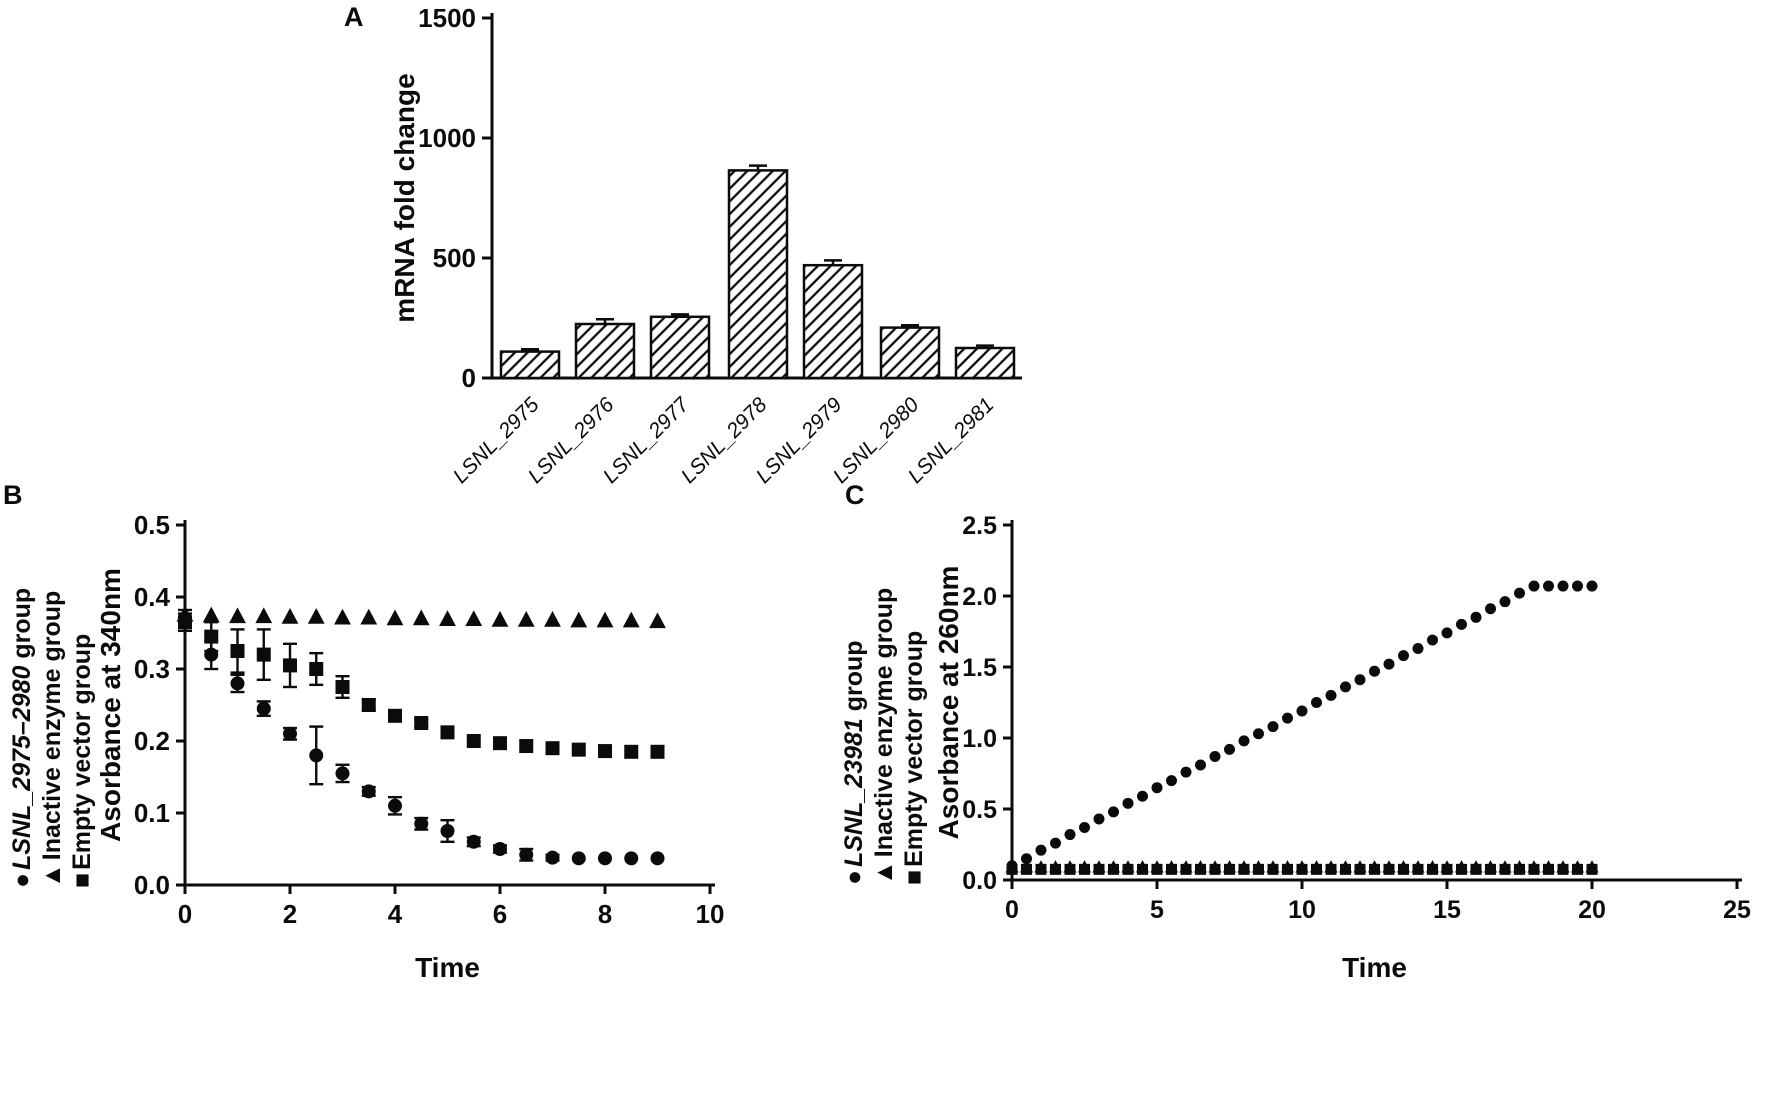 Image resolution: width=1772 pixels, height=1098 pixels. What do you see at coordinates (454, 258) in the screenshot?
I see `a-ytick-label: 500` at bounding box center [454, 258].